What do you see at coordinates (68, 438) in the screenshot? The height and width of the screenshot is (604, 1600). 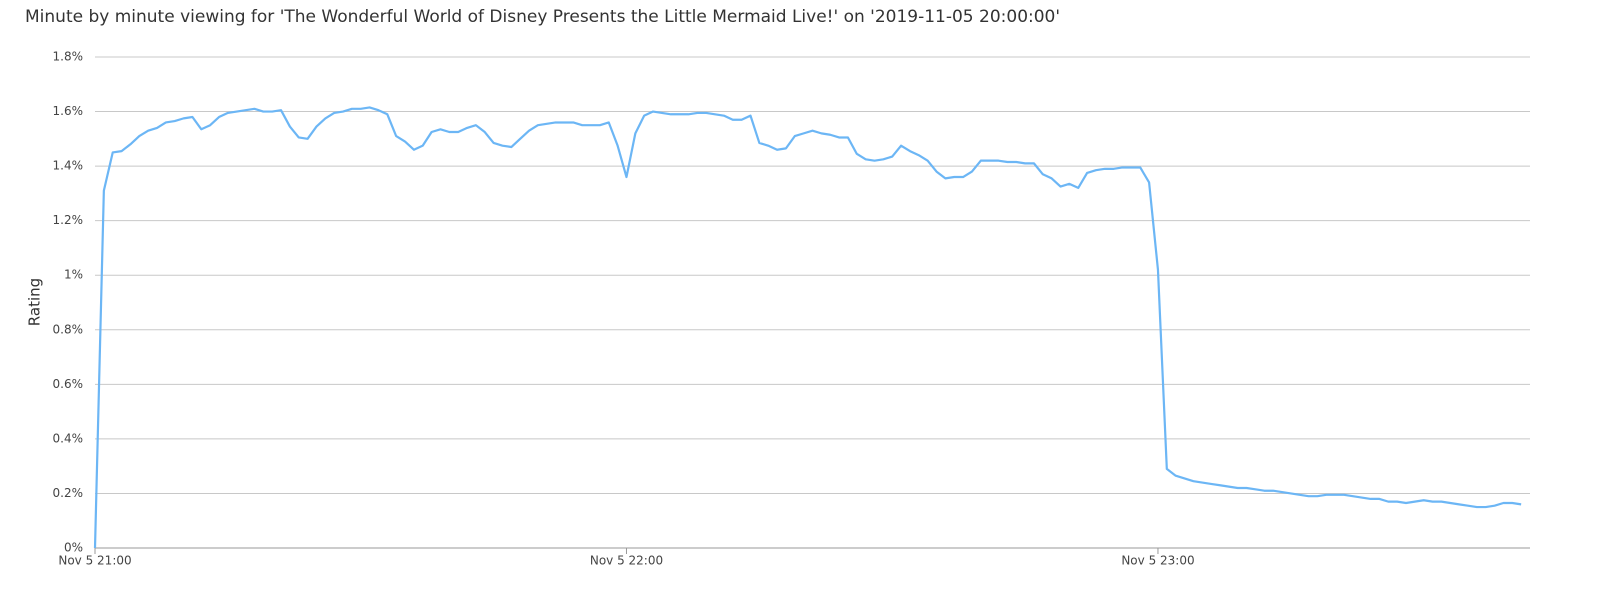 I see `y-tick-label: 0.4%` at bounding box center [68, 438].